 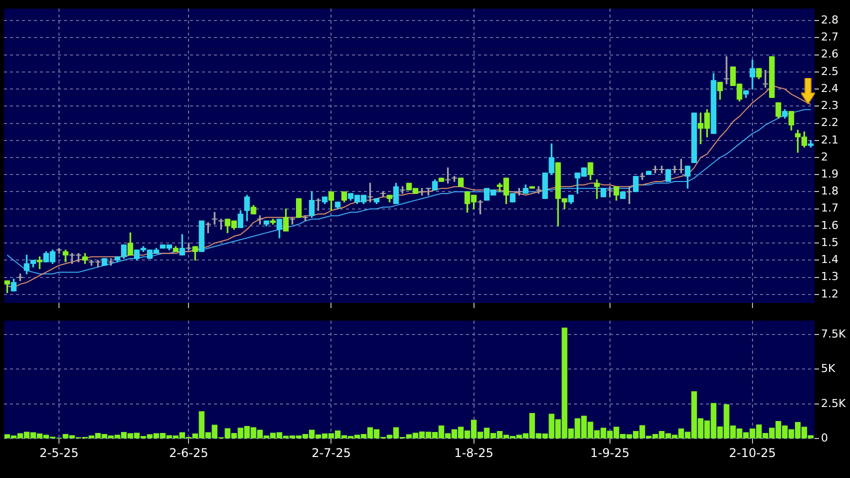 What do you see at coordinates (829, 208) in the screenshot?
I see `y-tick-label: 1.7` at bounding box center [829, 208].